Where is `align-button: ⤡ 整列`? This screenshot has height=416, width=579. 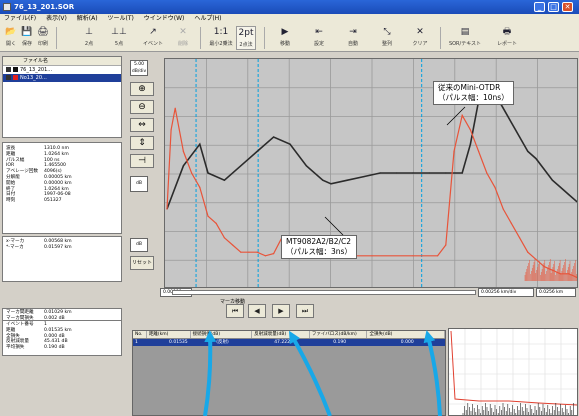
align-button: ⤡ 整列 is located at coordinates (387, 38).